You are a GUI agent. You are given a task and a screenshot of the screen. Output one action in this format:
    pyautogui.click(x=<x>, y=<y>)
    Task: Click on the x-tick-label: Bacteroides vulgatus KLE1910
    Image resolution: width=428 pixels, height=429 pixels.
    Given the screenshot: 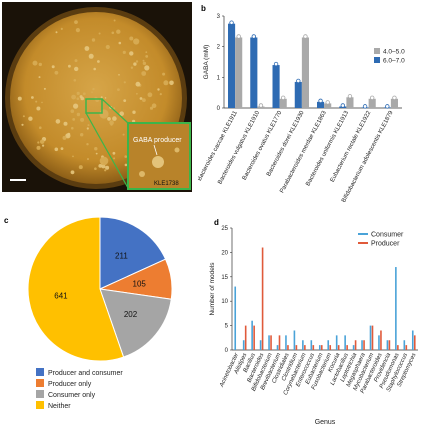 What is the action you would take?
    pyautogui.click(x=239, y=148)
    